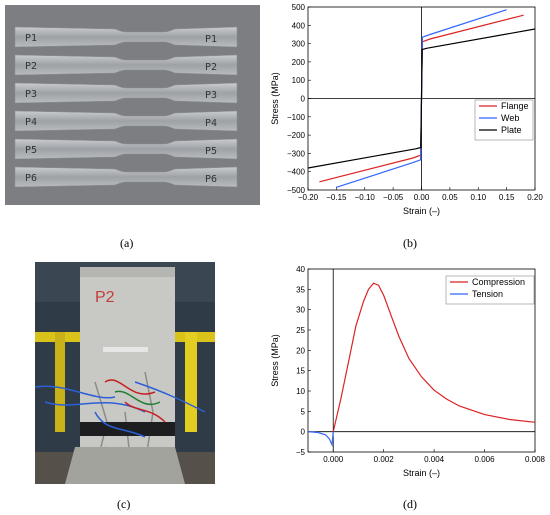  What do you see at coordinates (124, 504) in the screenshot?
I see `panel-label-c: (c)` at bounding box center [124, 504].